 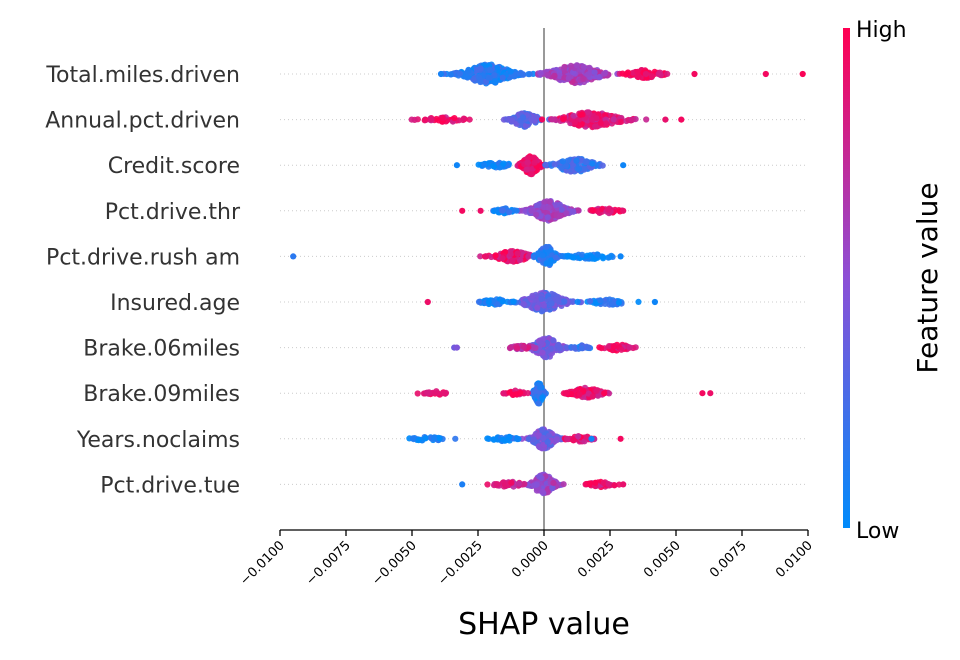 I want to click on x-tick-label: −0.0075, so click(x=328, y=563).